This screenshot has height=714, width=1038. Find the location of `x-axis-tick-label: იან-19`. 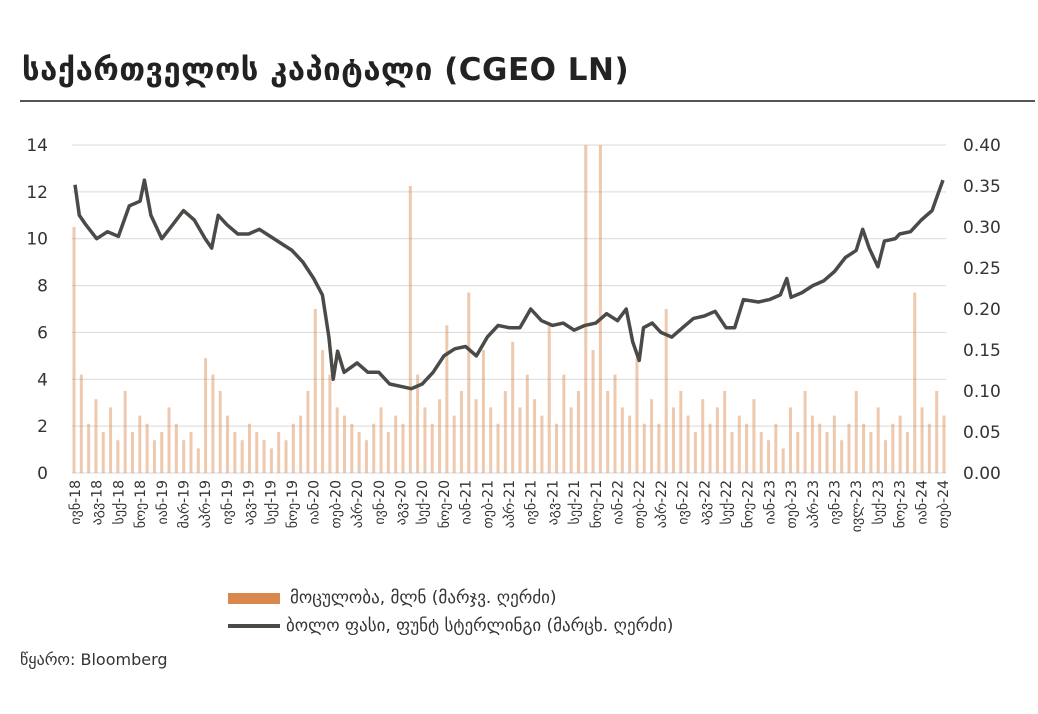

x-axis-tick-label: იან-19 is located at coordinates (163, 502).